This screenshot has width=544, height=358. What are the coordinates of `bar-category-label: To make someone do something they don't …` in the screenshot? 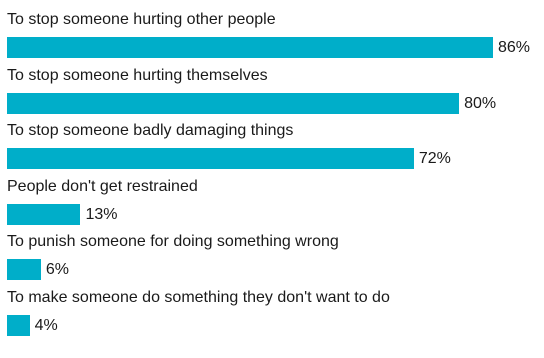 It's located at (198, 297).